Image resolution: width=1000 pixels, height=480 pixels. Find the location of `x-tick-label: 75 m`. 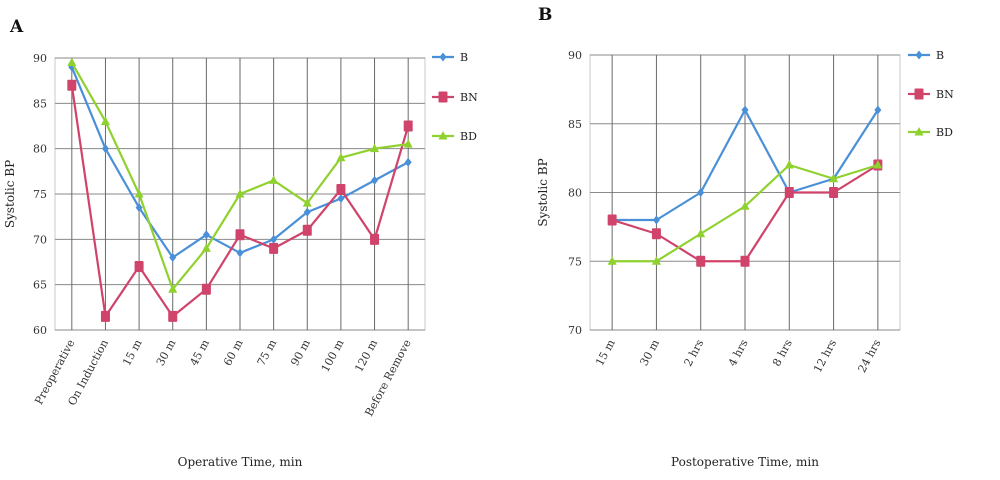

x-tick-label: 75 m is located at coordinates (267, 352).